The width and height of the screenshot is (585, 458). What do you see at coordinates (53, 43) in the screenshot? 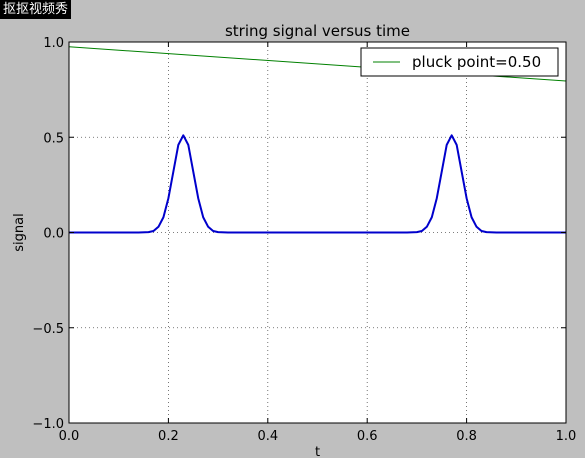
I see `y-tick-label: 1.0` at bounding box center [53, 43].